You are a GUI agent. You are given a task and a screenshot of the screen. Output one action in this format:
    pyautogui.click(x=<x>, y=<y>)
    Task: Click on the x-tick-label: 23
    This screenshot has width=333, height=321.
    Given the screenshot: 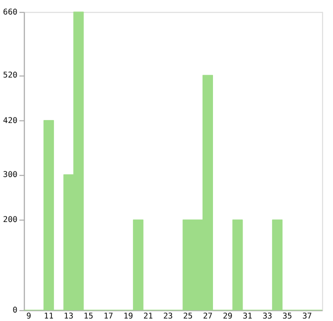 What is the action you would take?
    pyautogui.click(x=168, y=316)
    